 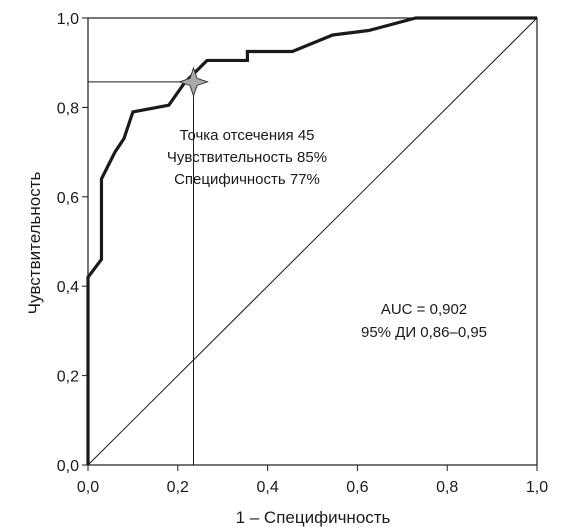 What do you see at coordinates (247, 157) in the screenshot?
I see `cutoff-annotation-line-2: Чувствительность 85%` at bounding box center [247, 157].